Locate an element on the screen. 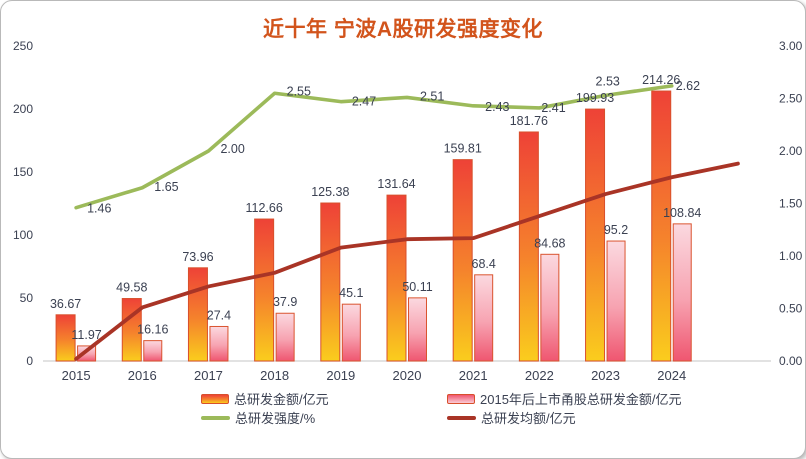 The height and width of the screenshot is (459, 806). legend-swatch-darkred-line-icon is located at coordinates (461, 417).